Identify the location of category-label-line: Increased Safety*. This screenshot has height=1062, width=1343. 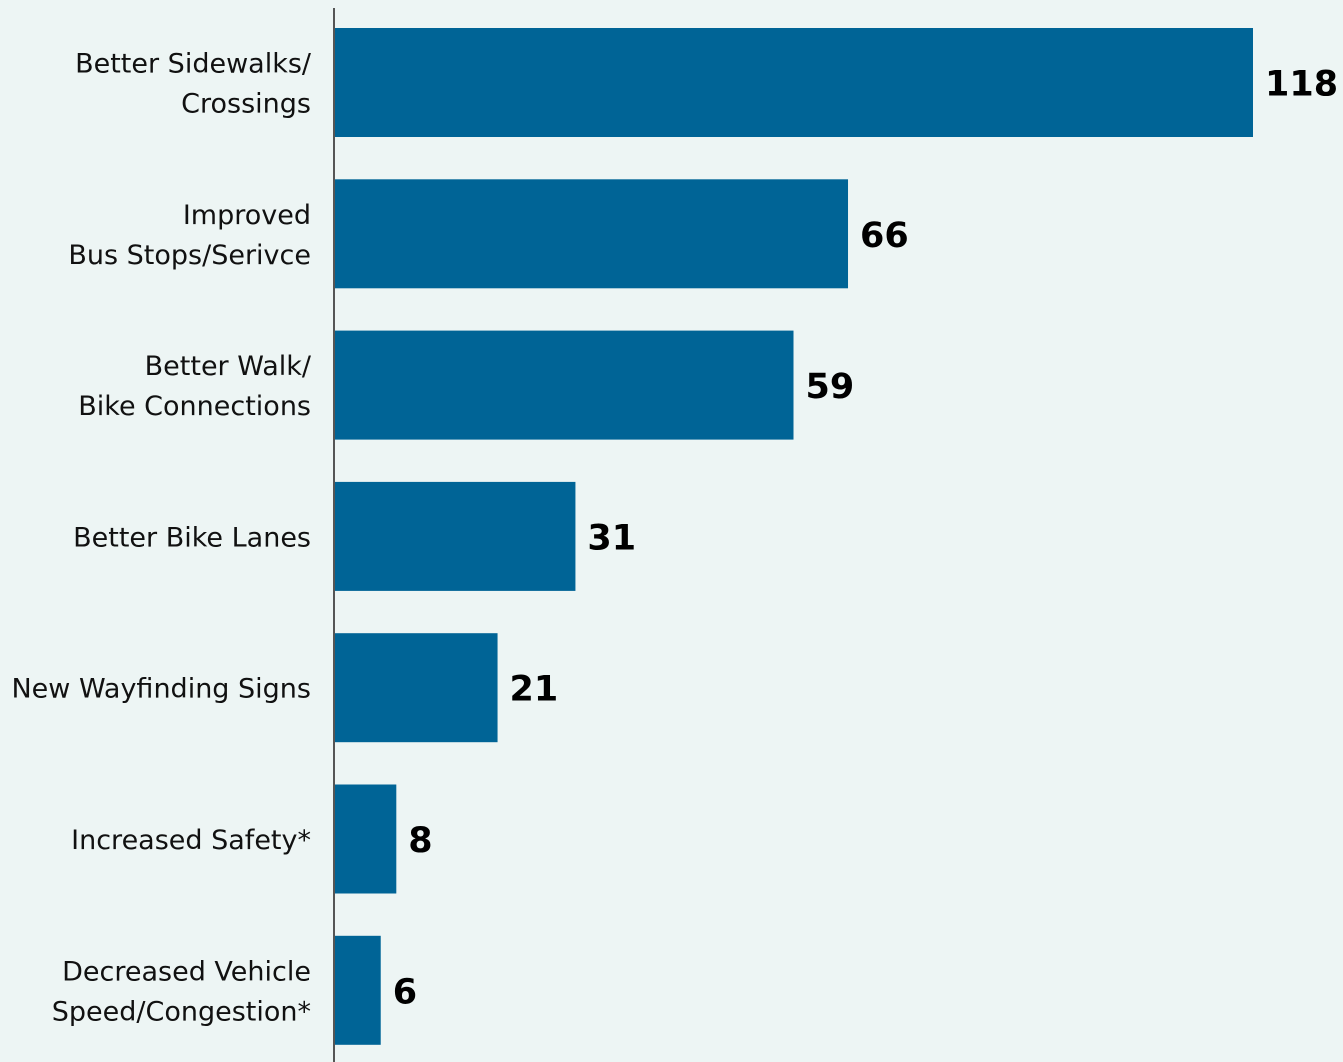
(191, 840).